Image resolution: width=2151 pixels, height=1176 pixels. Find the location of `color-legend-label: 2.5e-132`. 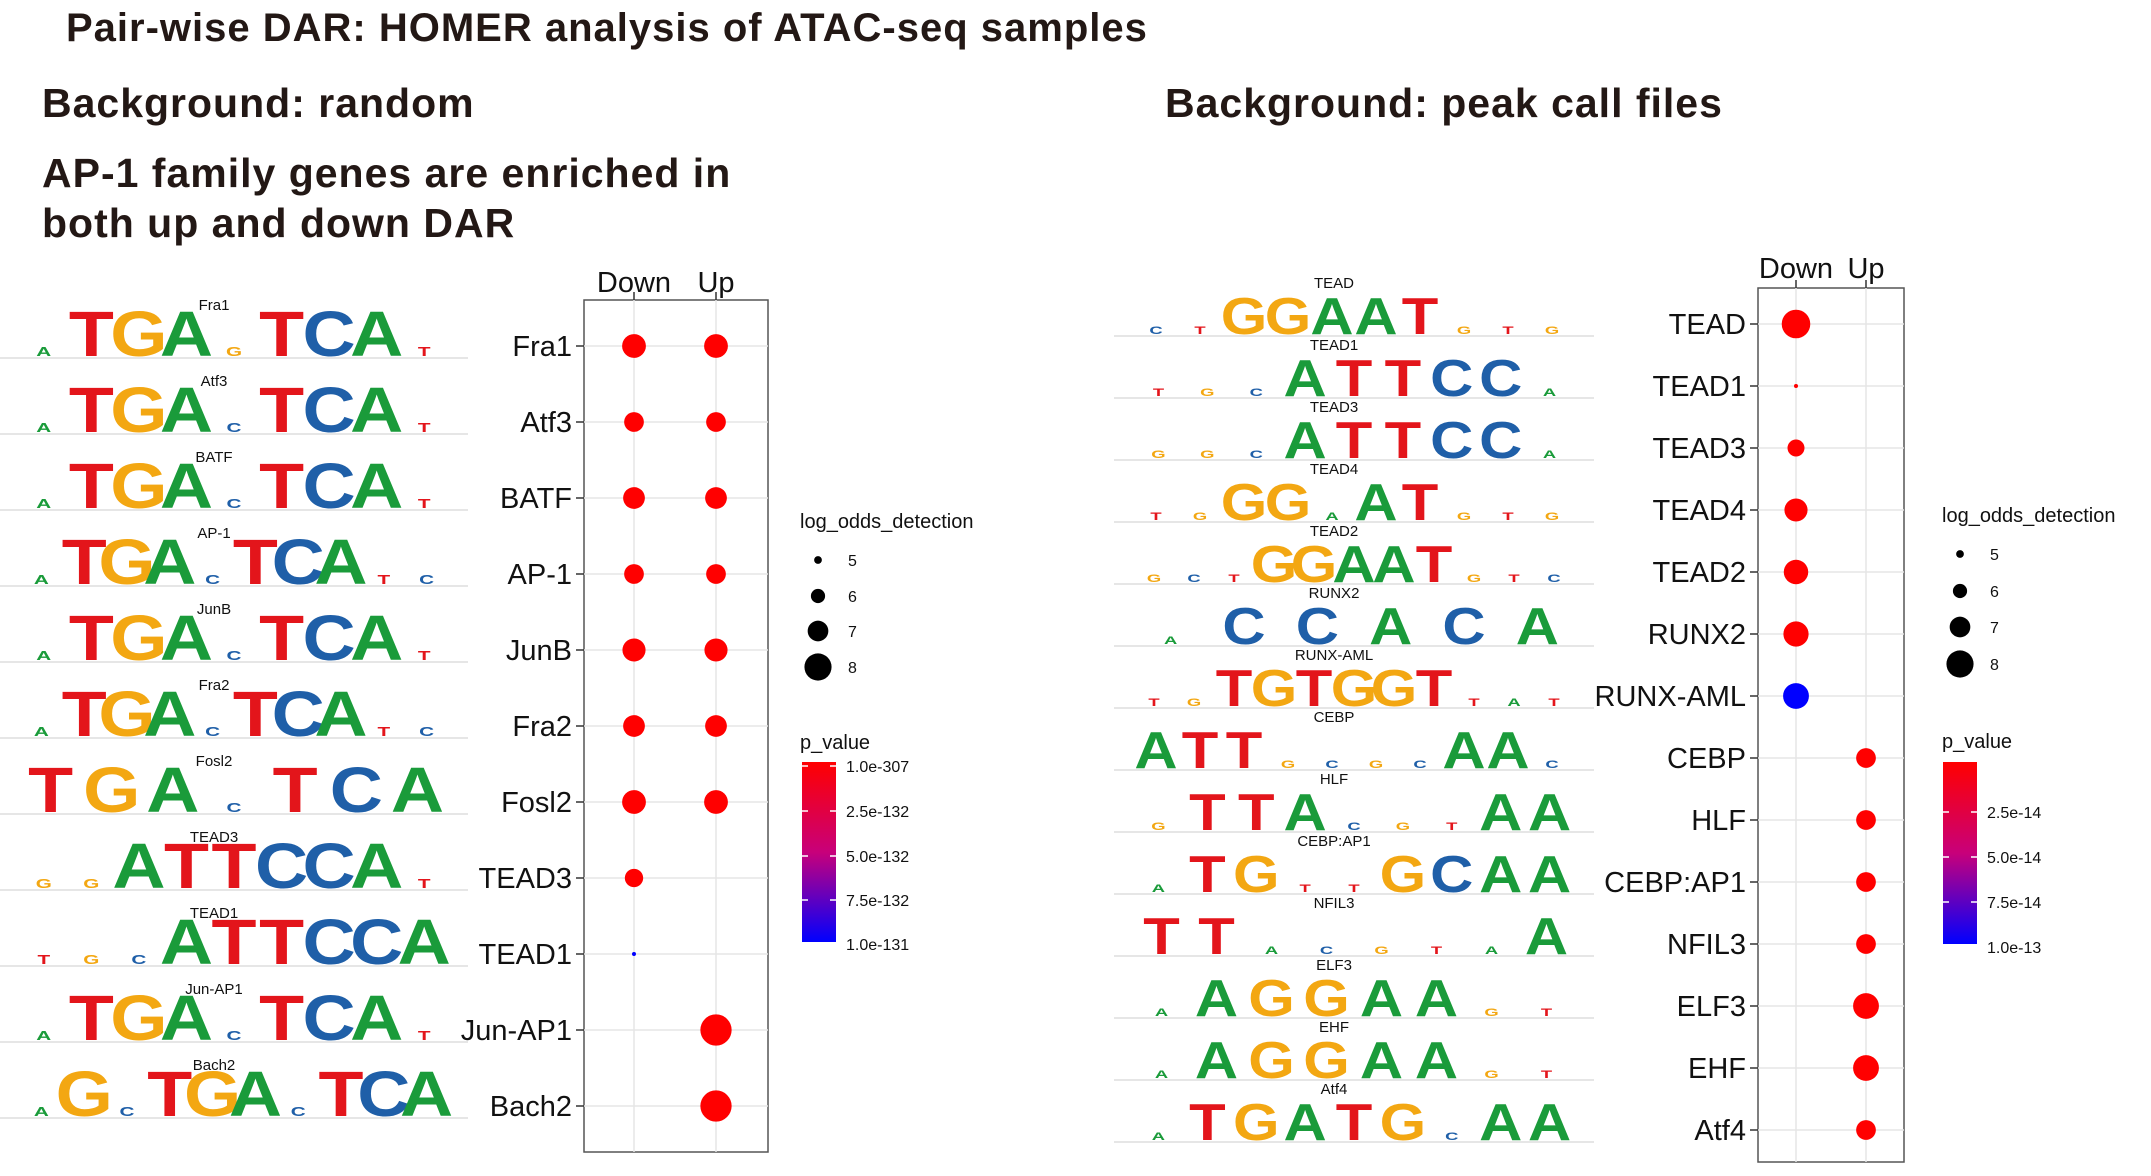

color-legend-label: 2.5e-132 is located at coordinates (877, 812).